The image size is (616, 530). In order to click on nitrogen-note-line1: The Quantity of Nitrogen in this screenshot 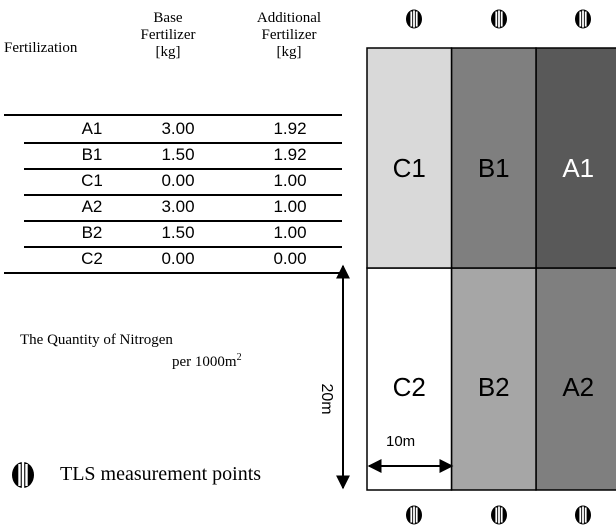, I will do `click(96, 340)`.